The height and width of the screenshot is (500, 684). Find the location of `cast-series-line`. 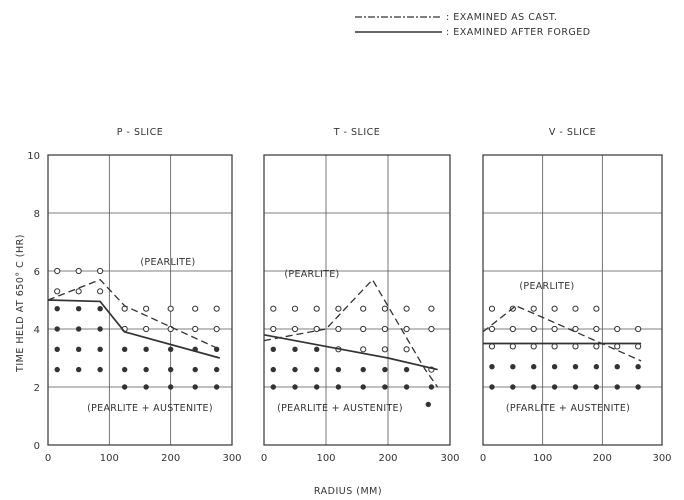

cast-series-line is located at coordinates (134, 314).